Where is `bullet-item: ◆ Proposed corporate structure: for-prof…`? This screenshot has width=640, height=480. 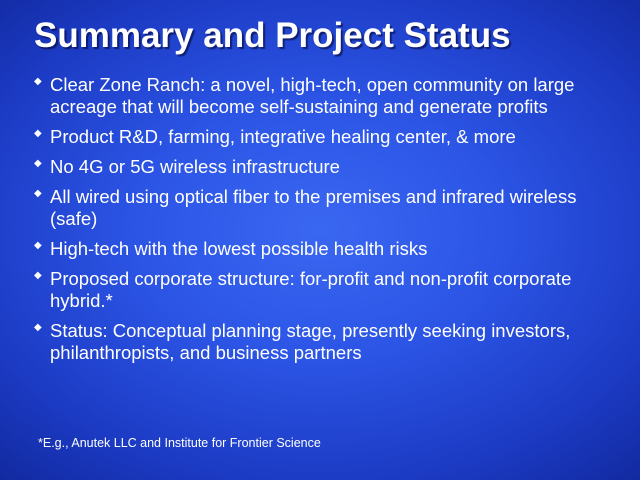
bullet-item: ◆ Proposed corporate structure: for-prof… is located at coordinates (326, 290).